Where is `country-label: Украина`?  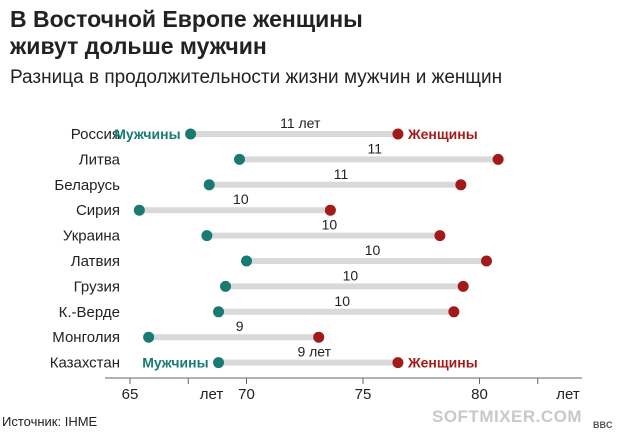
country-label: Украина is located at coordinates (92, 236).